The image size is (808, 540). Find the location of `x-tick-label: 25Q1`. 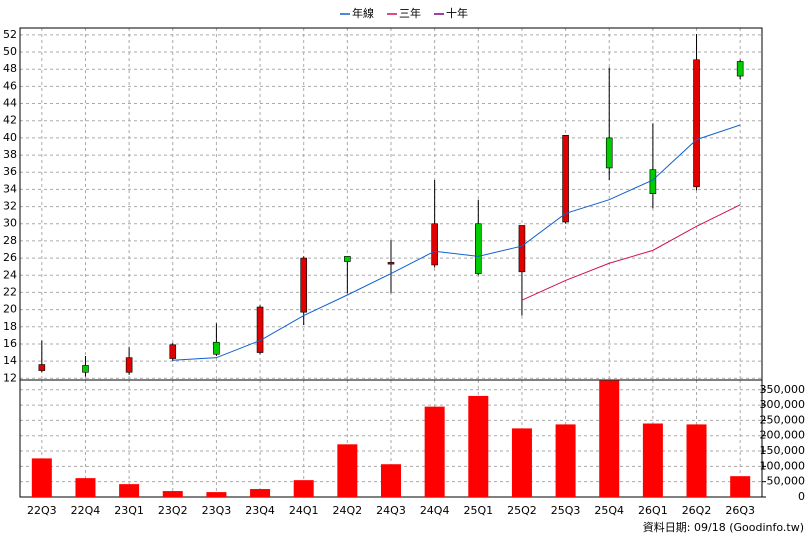

x-tick-label: 25Q1 is located at coordinates (478, 510).